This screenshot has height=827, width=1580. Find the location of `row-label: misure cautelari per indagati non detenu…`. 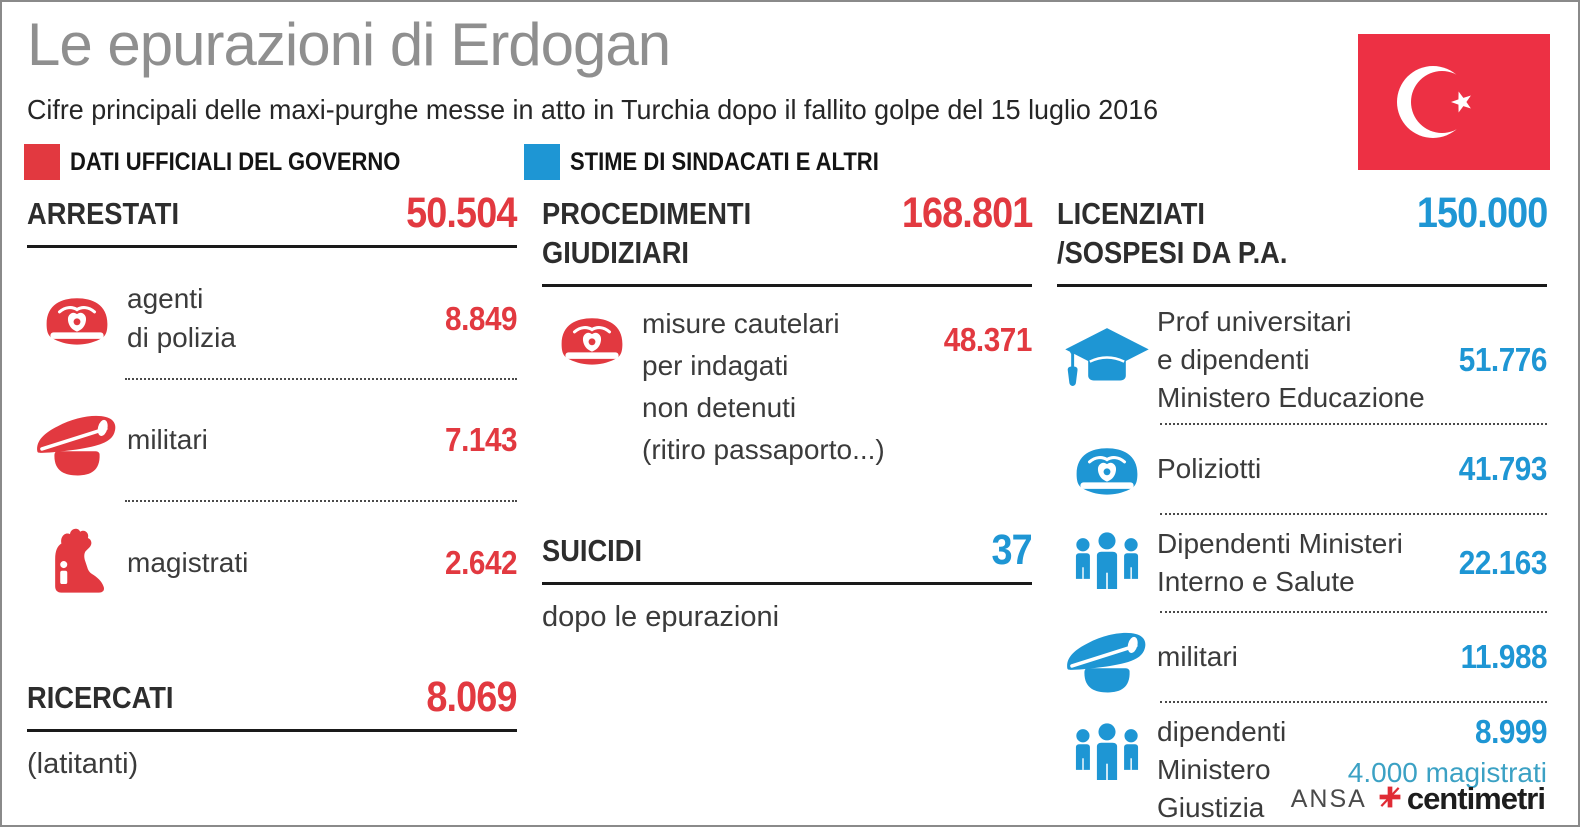

row-label: misure cautelari per indagati non detenu… is located at coordinates (763, 387).